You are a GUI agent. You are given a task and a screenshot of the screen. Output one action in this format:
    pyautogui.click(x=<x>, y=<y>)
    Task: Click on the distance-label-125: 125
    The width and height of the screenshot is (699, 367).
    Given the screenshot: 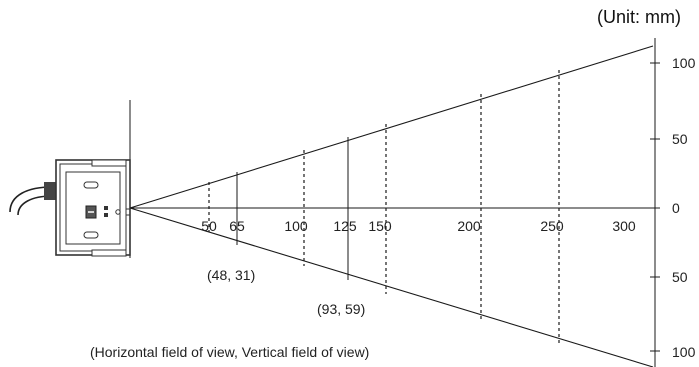 What is the action you would take?
    pyautogui.click(x=345, y=226)
    